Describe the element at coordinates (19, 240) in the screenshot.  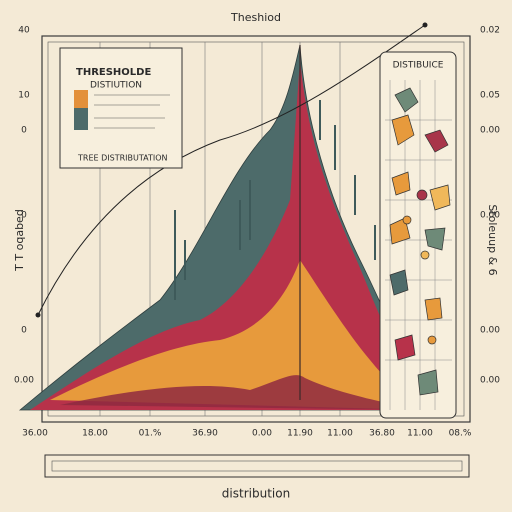
I see `left-axis-title: T T oqabed` at that location.